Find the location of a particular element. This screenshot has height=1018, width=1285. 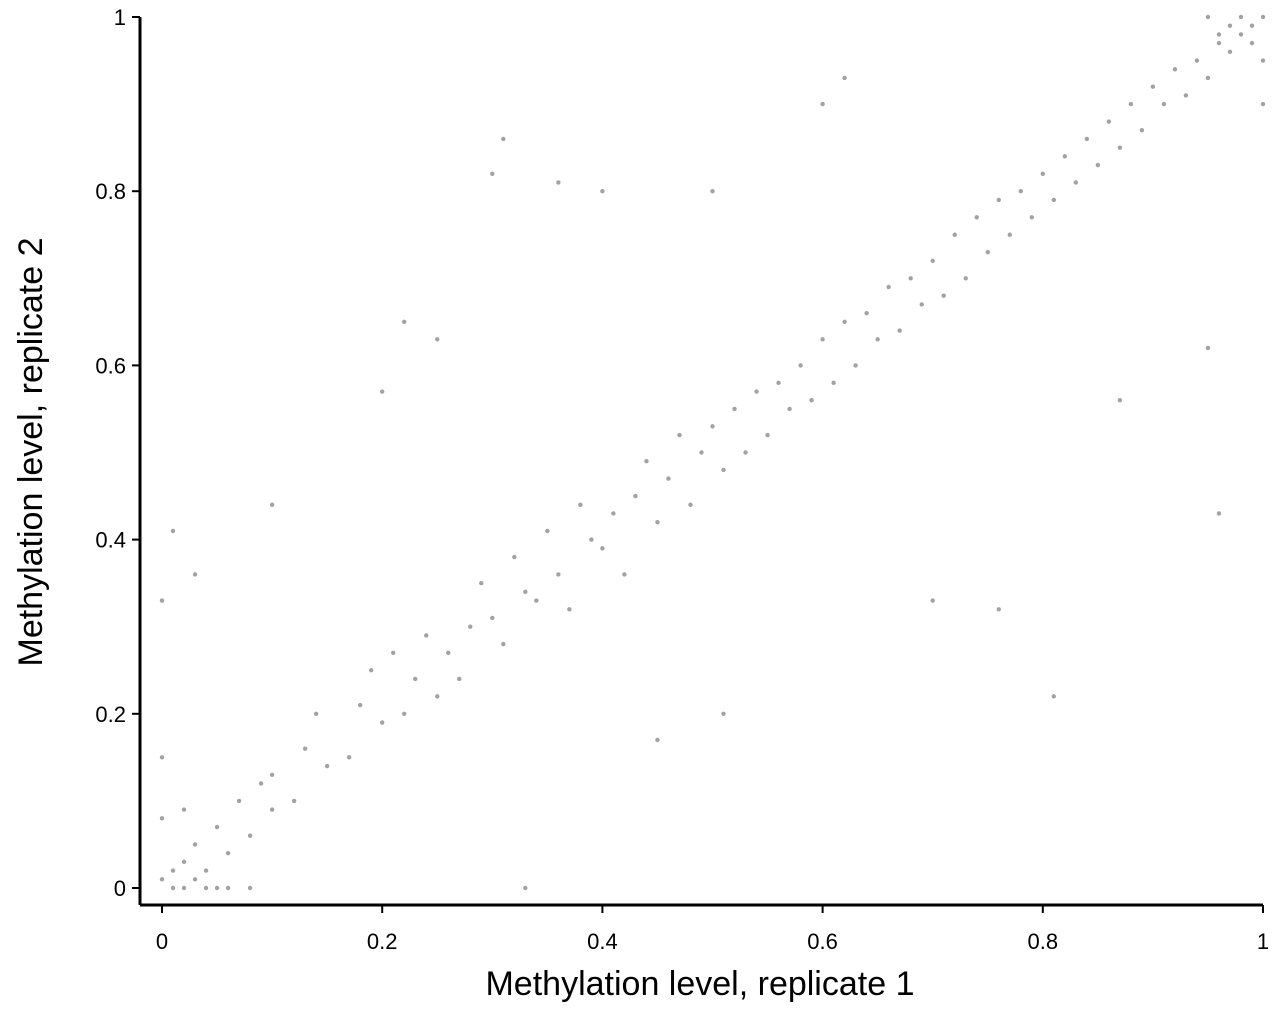

y-tick-label: 0.4 is located at coordinates (110, 540).